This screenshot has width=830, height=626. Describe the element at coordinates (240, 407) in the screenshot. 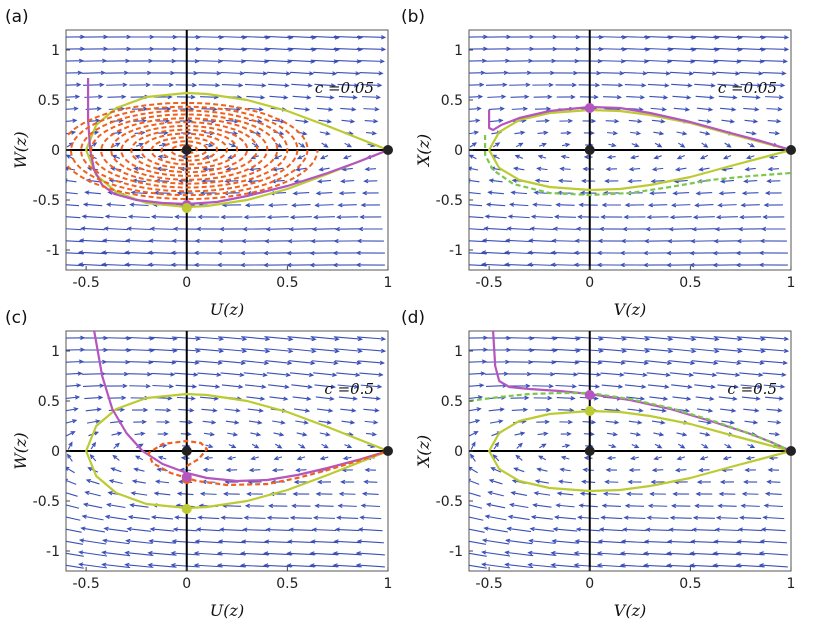

I see `series-line` at that location.